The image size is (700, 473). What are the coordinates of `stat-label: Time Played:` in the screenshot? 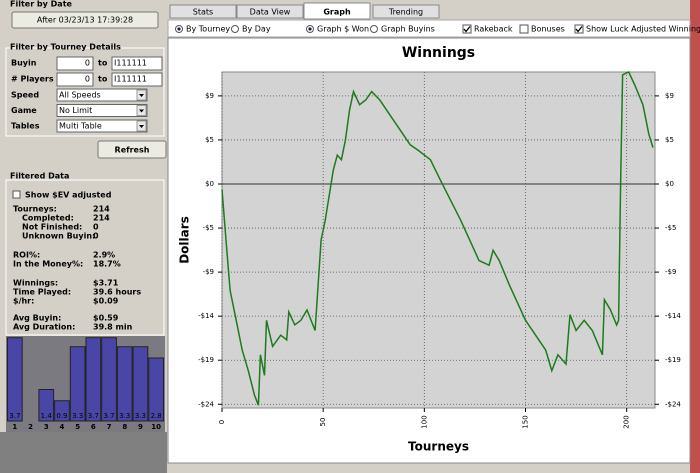 It's located at (42, 292).